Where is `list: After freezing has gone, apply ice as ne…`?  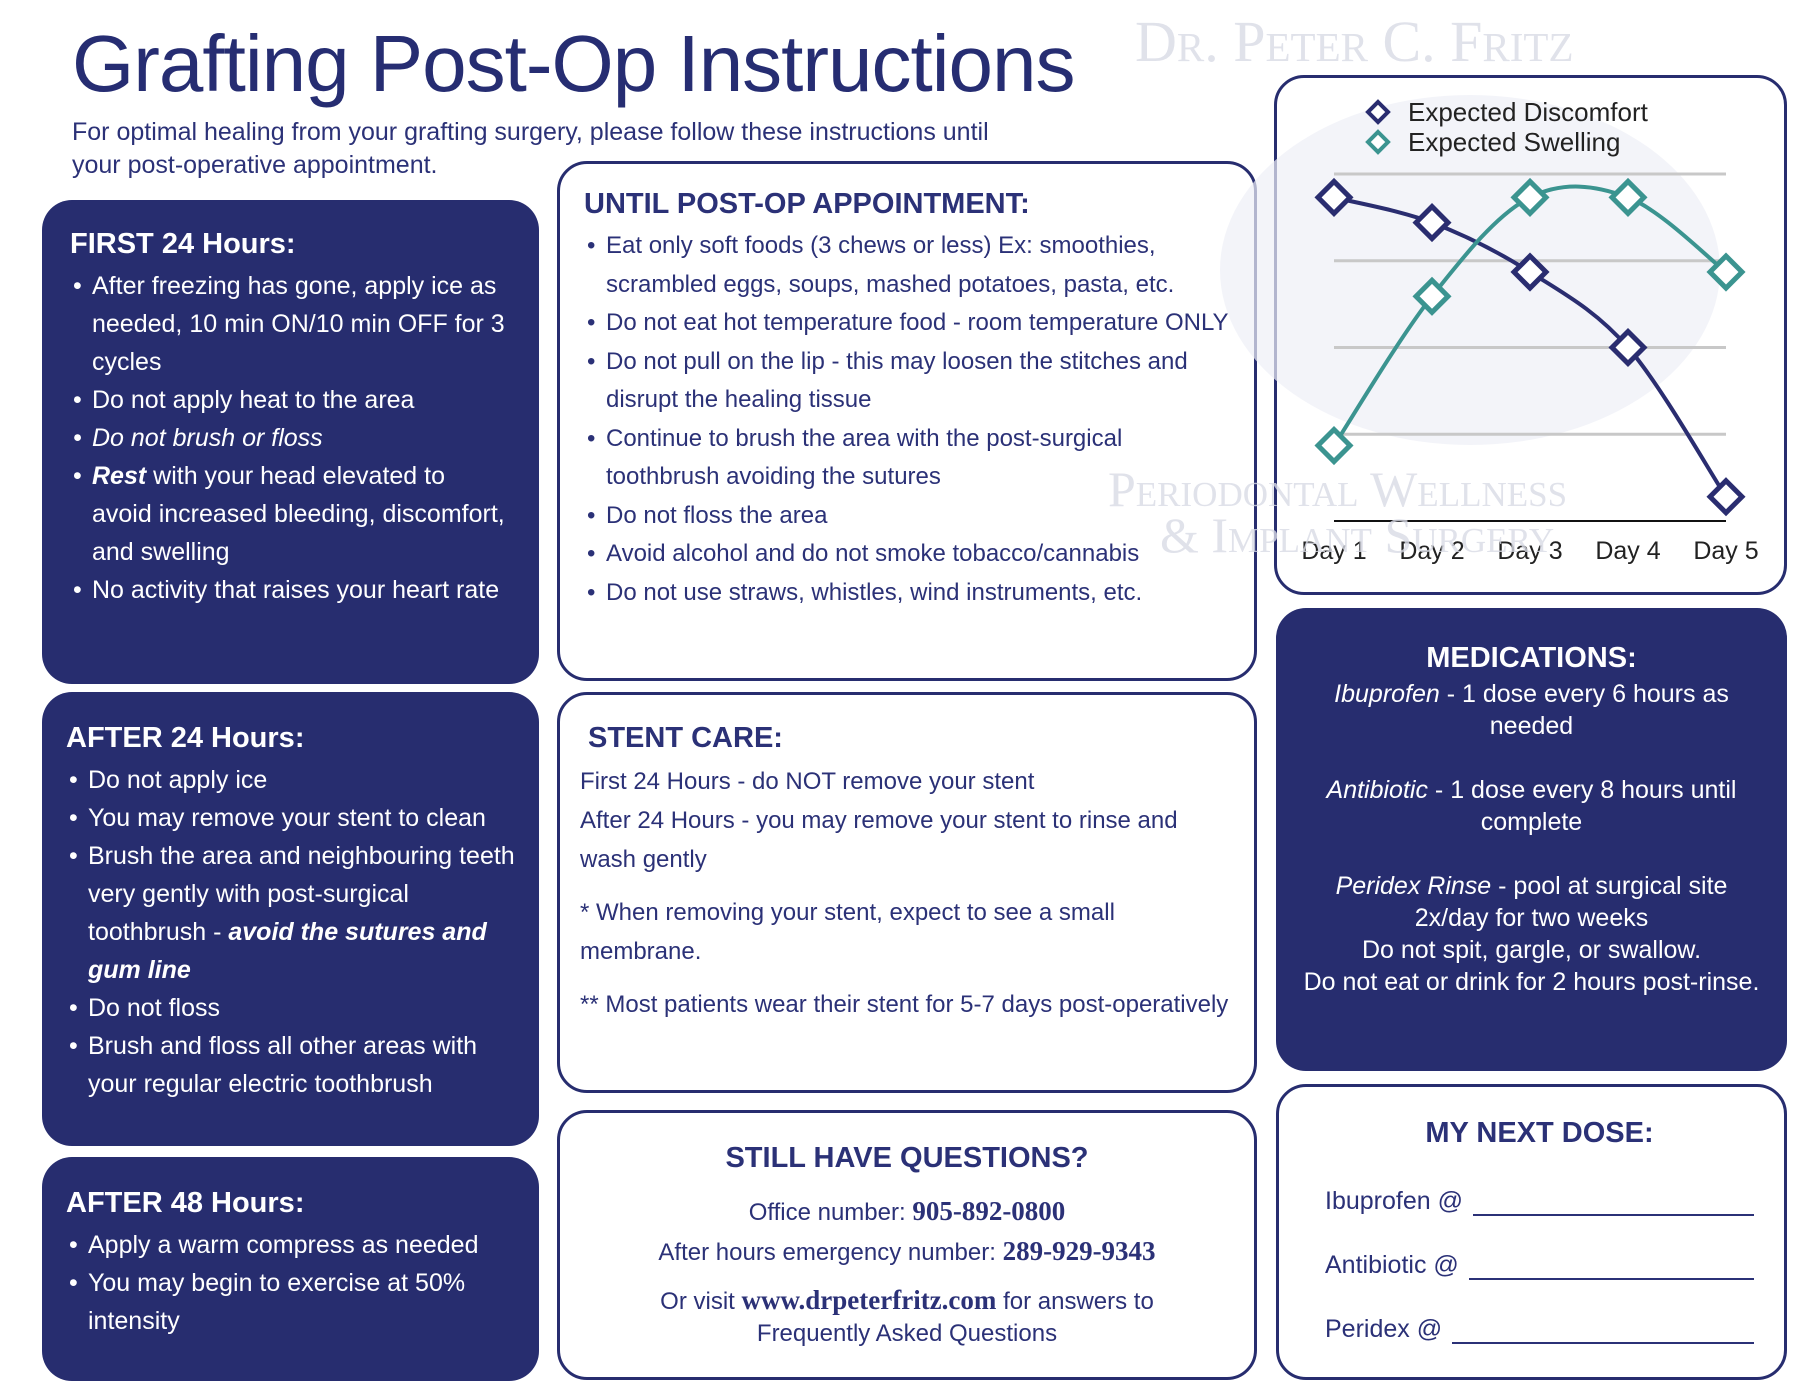 list: After freezing has gone, apply ice as ne… is located at coordinates (290, 438).